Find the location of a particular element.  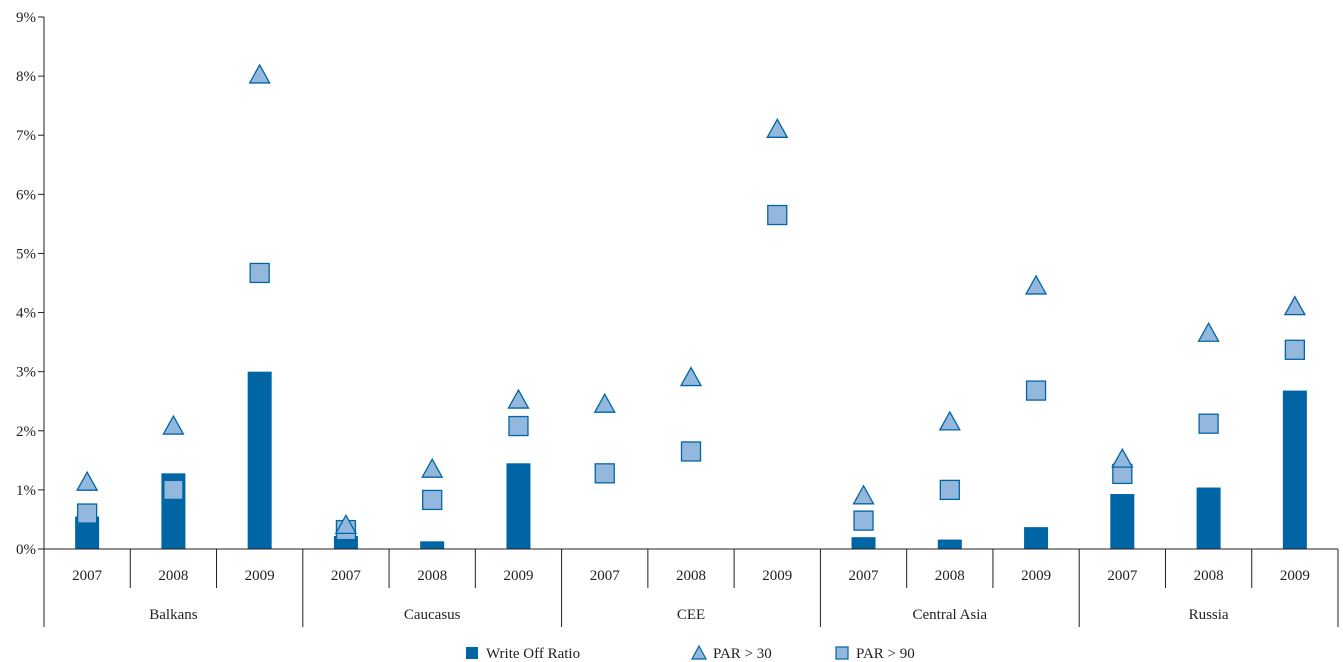

y-tick-label: 5% is located at coordinates (26, 254).